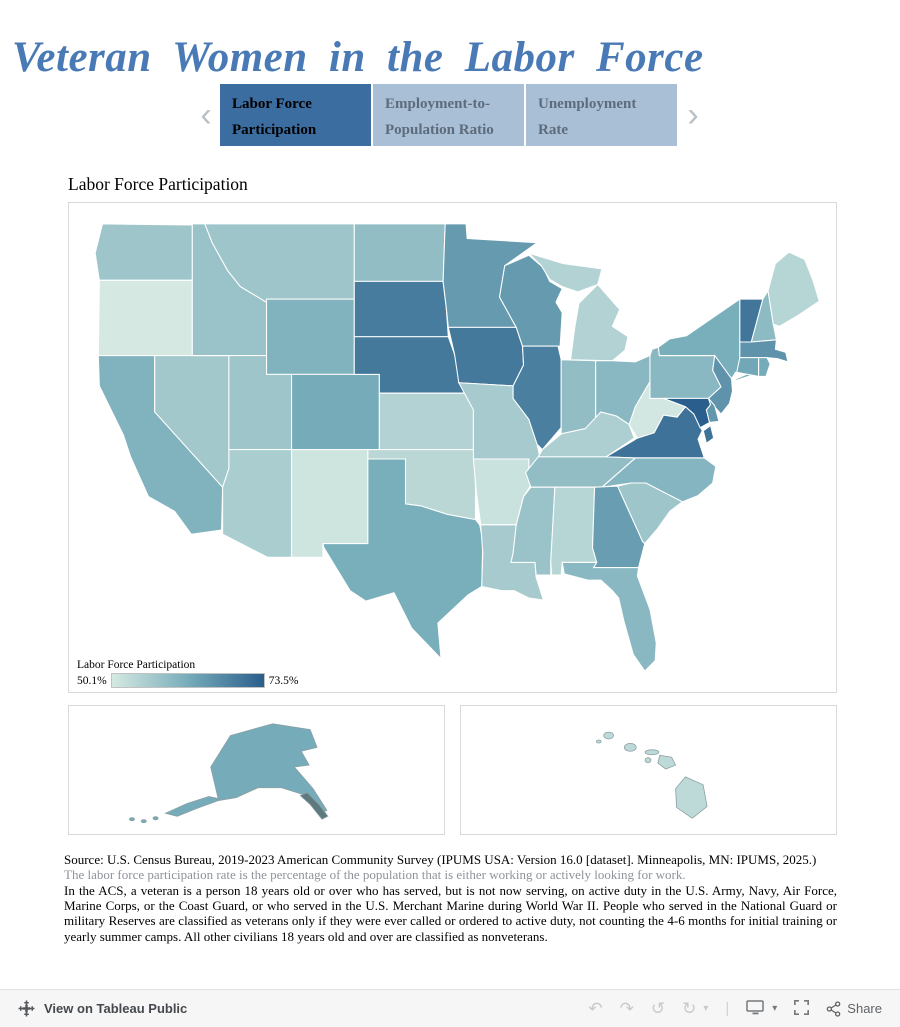 The image size is (900, 1027). What do you see at coordinates (92, 680) in the screenshot?
I see `legend-min-label: 50.1%` at bounding box center [92, 680].